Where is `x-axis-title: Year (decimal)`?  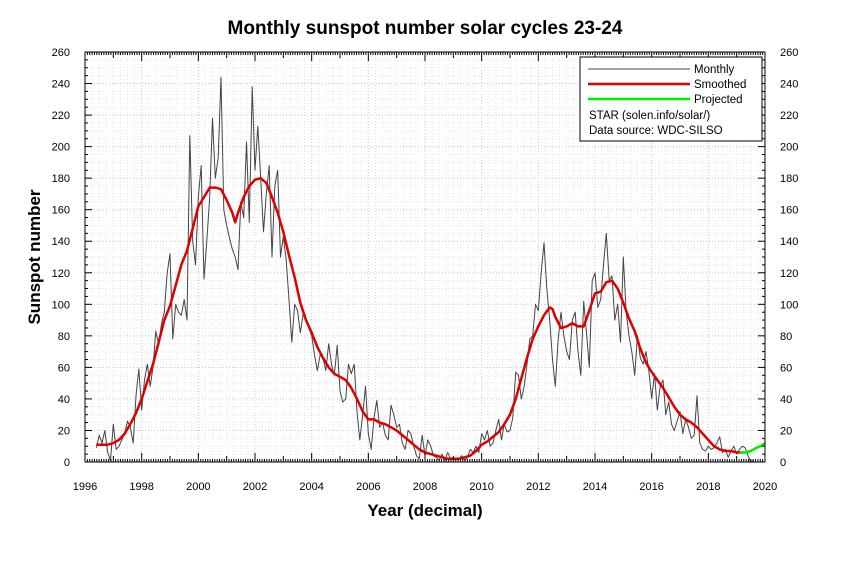 x-axis-title: Year (decimal) is located at coordinates (424, 510).